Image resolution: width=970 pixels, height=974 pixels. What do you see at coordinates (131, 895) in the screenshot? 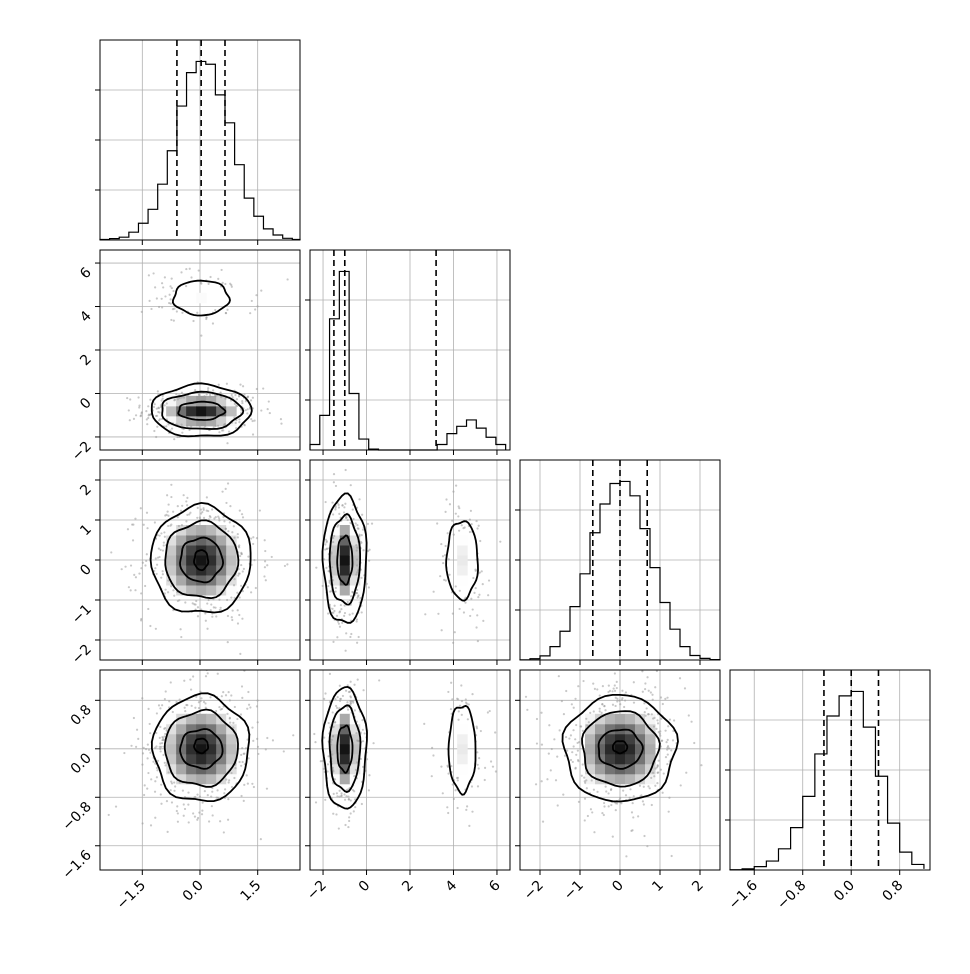
I see `x-tick-label: −1.5` at bounding box center [131, 895].